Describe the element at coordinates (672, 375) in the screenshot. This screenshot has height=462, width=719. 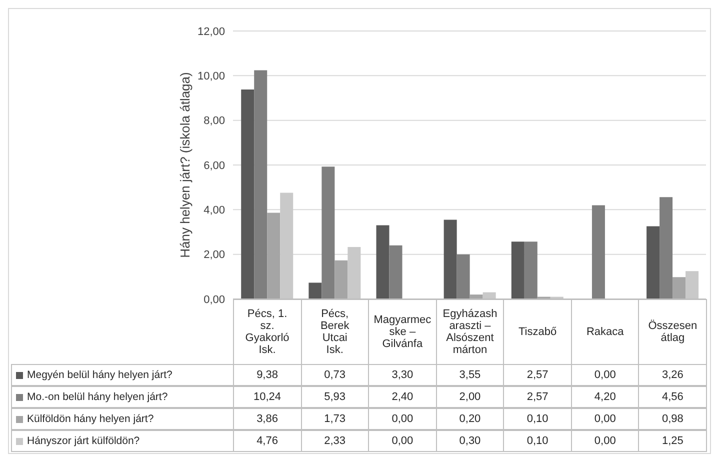
I see `data-label: 3,26` at that location.